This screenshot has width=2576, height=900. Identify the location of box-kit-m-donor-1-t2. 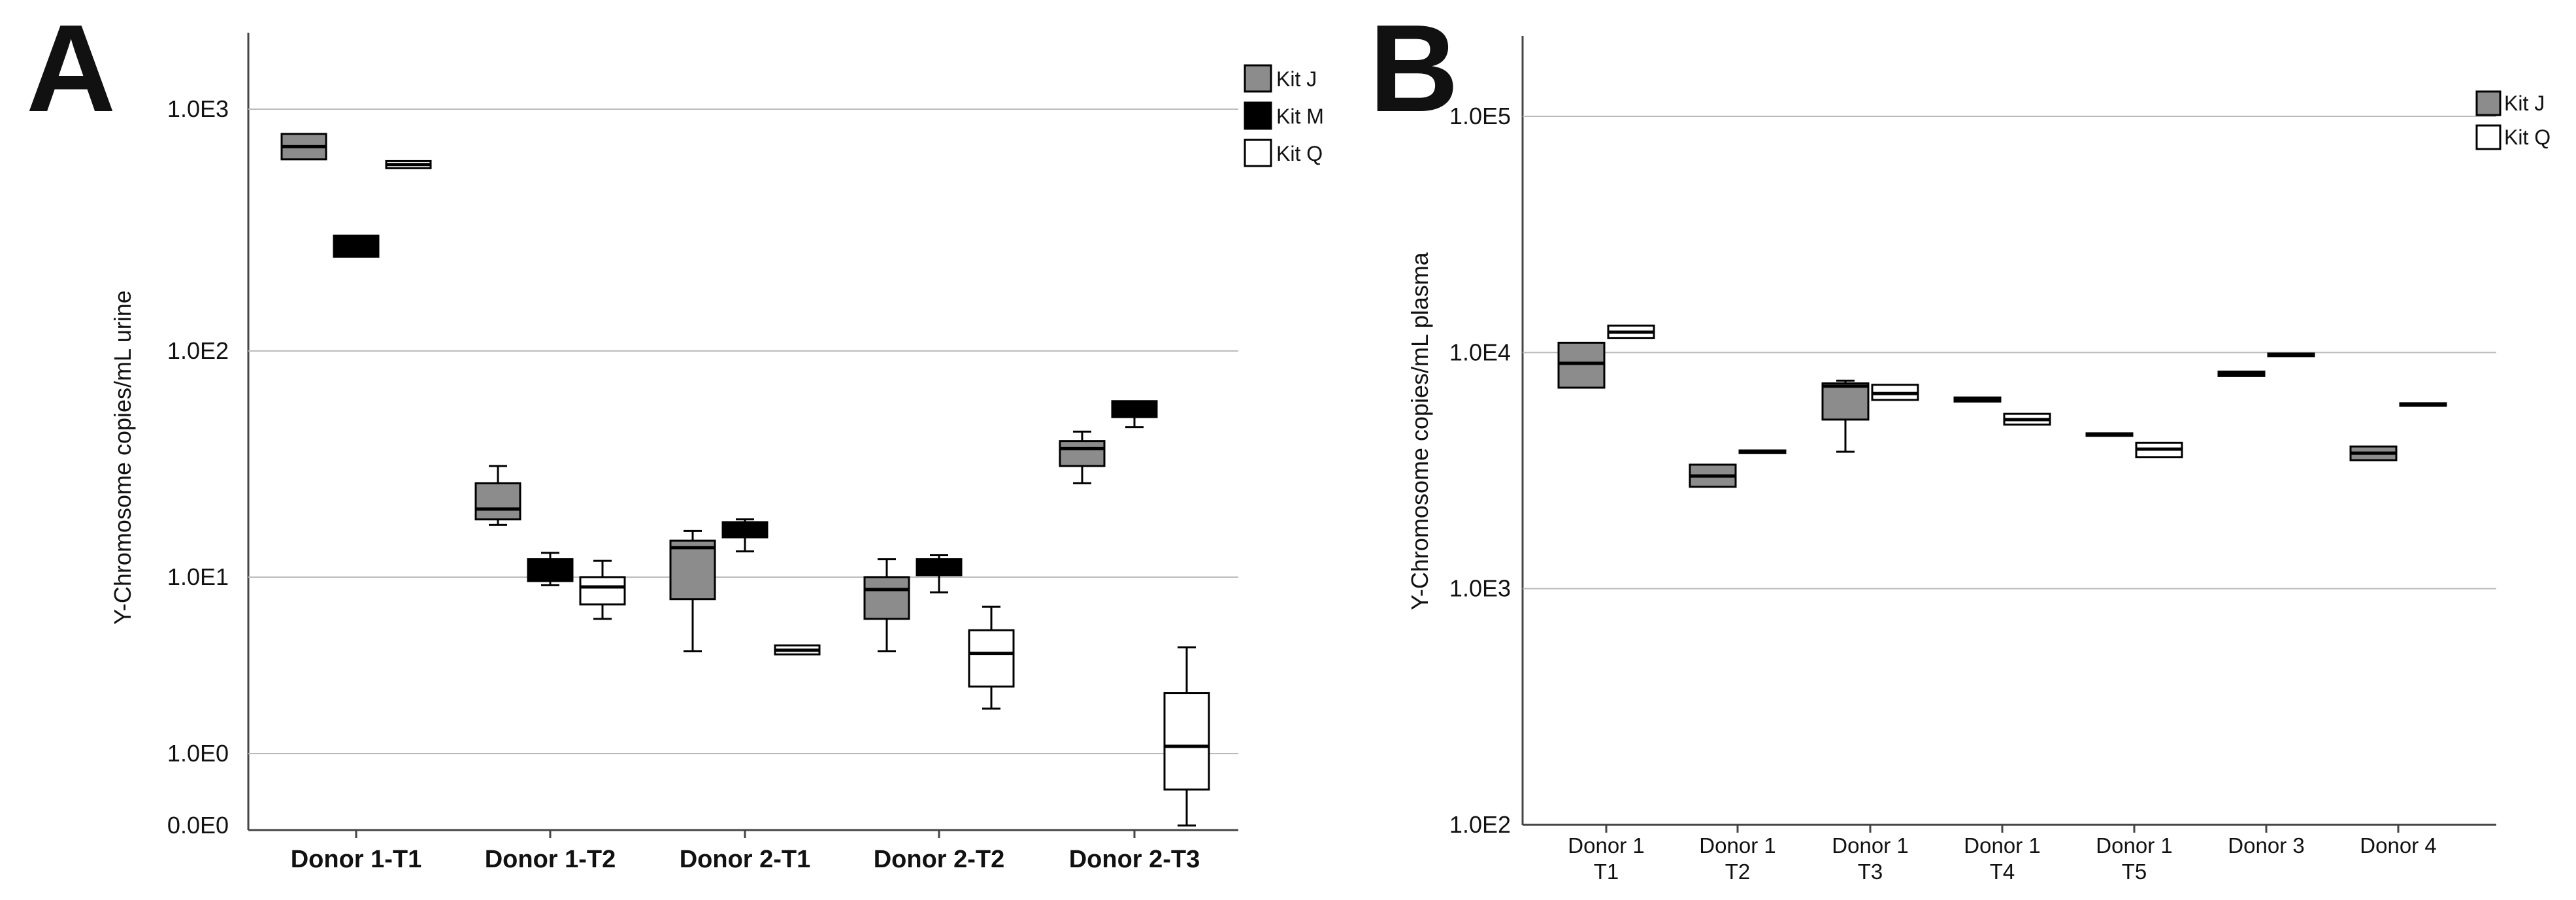
(550, 569).